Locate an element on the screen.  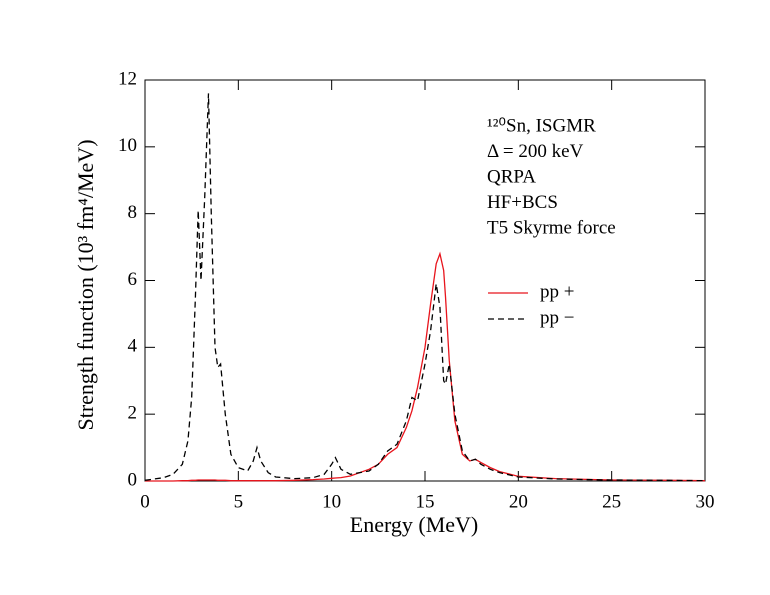
x-axis-label: Energy (MeV) is located at coordinates (414, 524).